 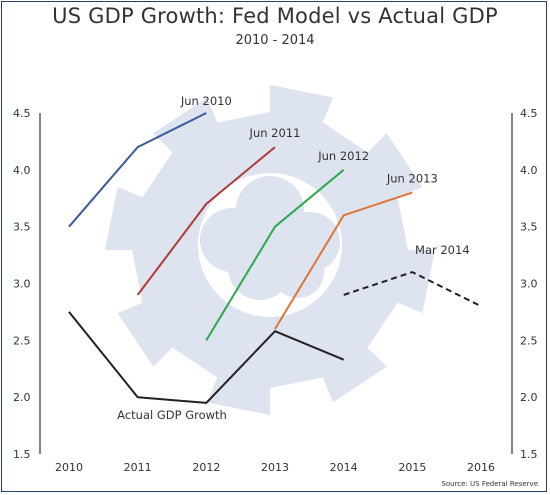 I want to click on series-line-jun-2011, so click(x=206, y=221).